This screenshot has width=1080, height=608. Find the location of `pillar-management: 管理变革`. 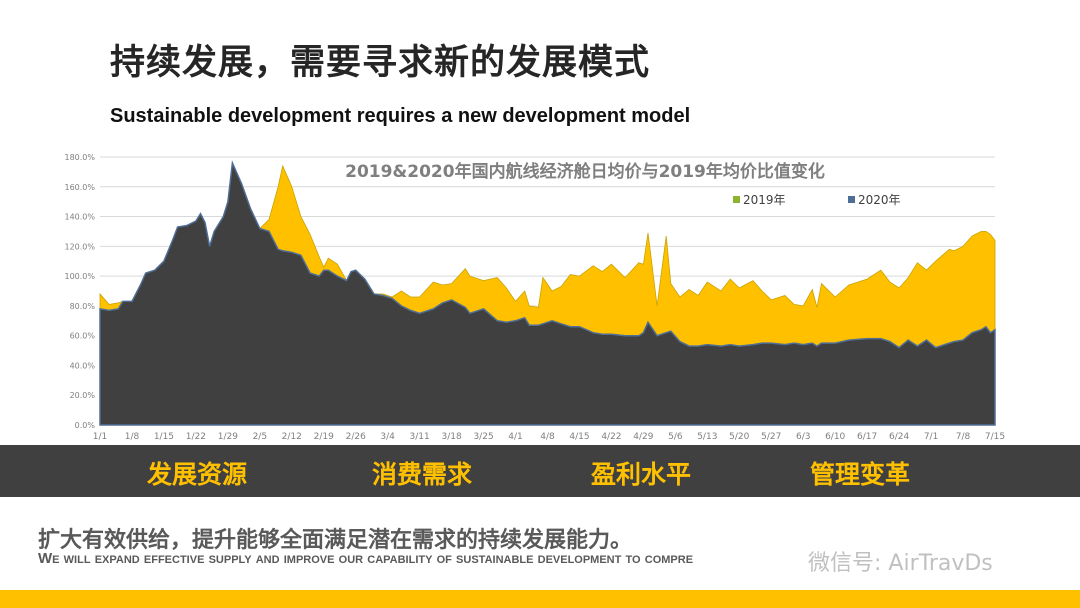

pillar-management: 管理变革 is located at coordinates (860, 474).